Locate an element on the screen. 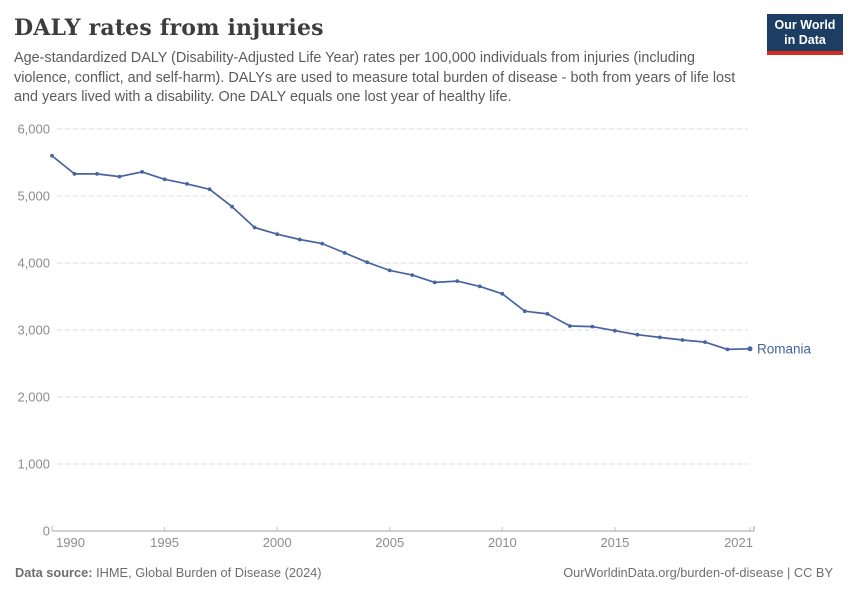  y-tick-label: 0 is located at coordinates (46, 531).